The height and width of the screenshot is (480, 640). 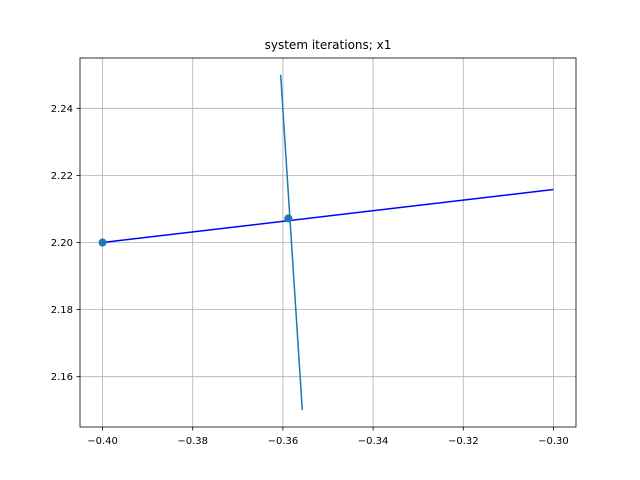 What do you see at coordinates (373, 441) in the screenshot?
I see `x-tick-label: −0.34` at bounding box center [373, 441].